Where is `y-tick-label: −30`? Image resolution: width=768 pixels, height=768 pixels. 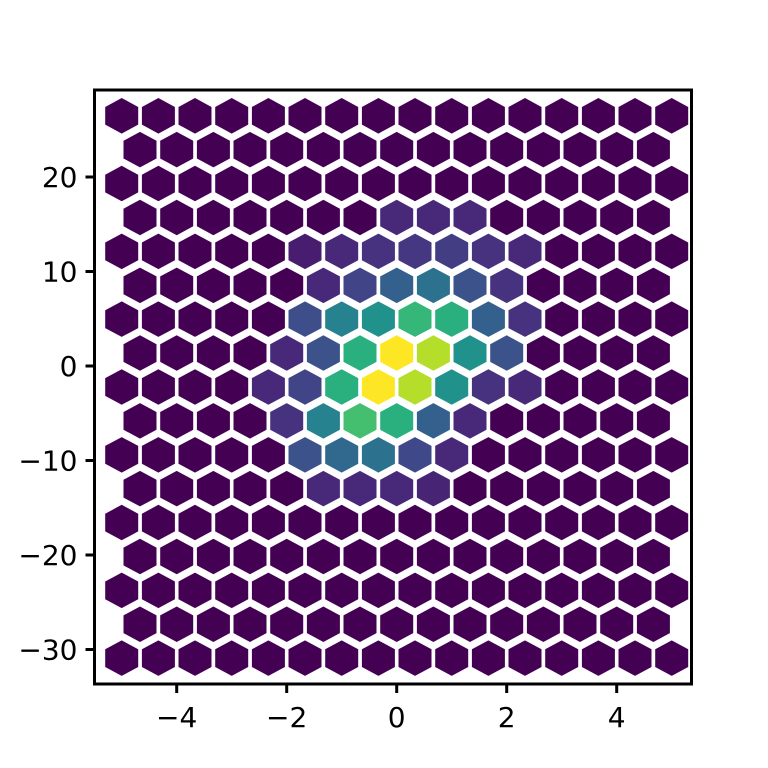
y-tick-label: −30 is located at coordinates (47, 650).